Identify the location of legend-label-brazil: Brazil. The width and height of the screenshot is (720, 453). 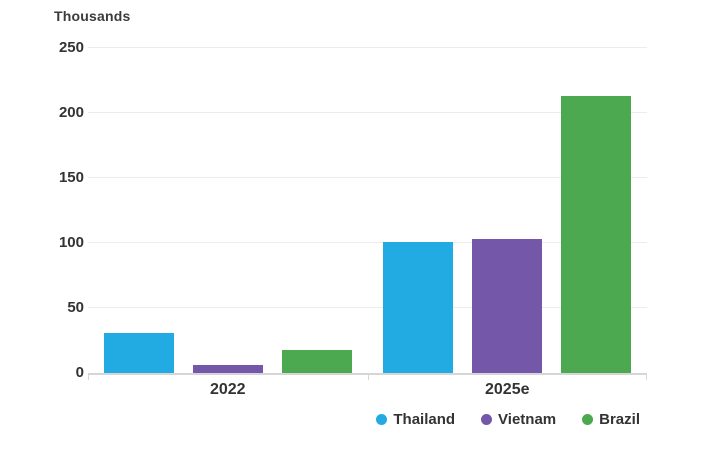
(619, 419).